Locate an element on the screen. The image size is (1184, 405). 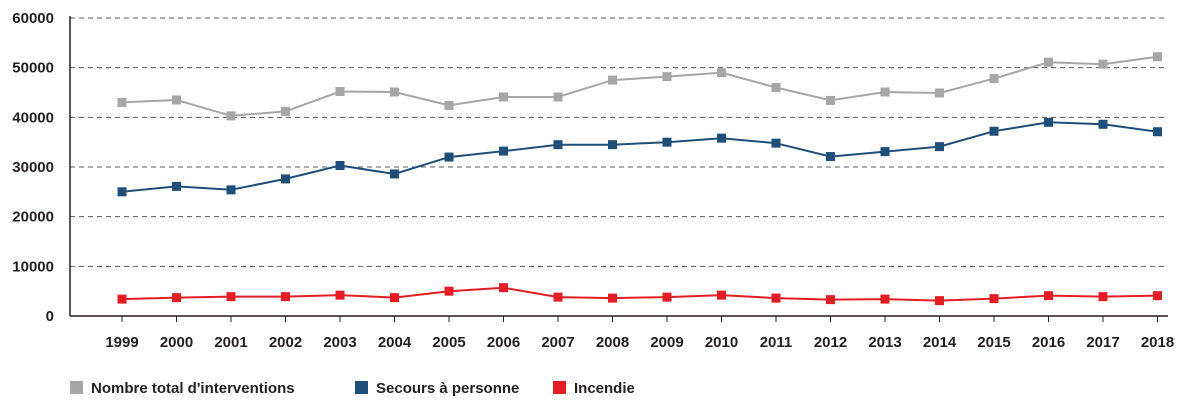
y-tick-label: 20000 is located at coordinates (33, 217).